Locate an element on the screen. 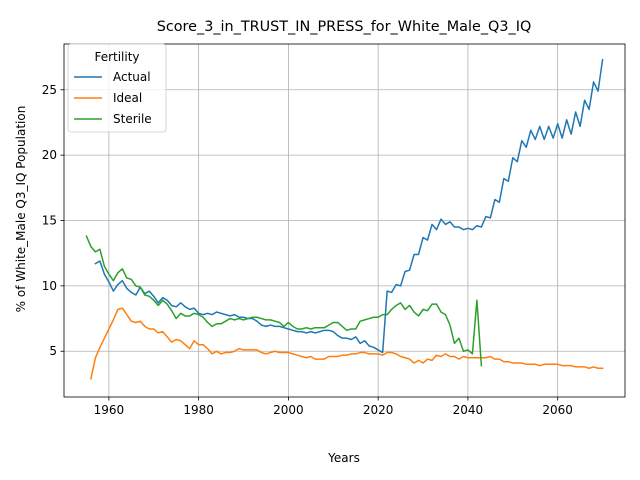 The height and width of the screenshot is (480, 640). y-axis-label: % of White_Male Q3_IQ Population is located at coordinates (21, 209).